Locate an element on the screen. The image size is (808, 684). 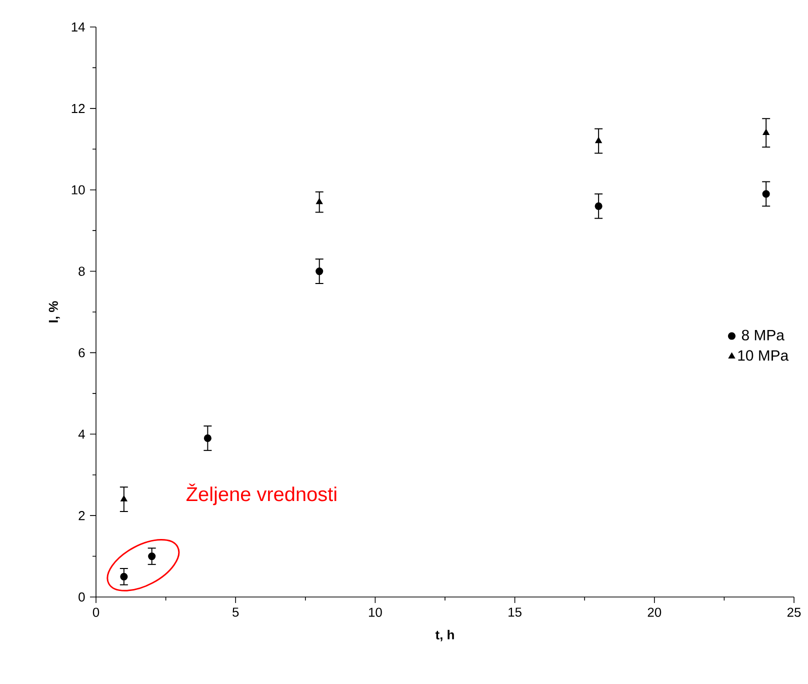
y-tick-label: 2 is located at coordinates (81, 515).